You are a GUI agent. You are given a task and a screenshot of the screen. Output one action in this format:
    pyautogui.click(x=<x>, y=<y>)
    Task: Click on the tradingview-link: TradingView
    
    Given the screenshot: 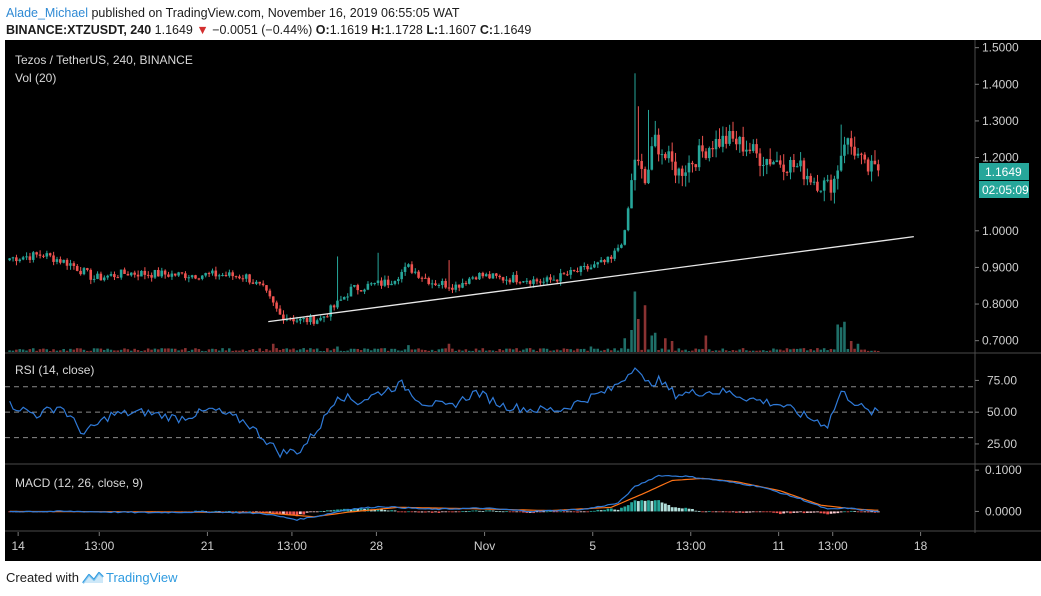 What is the action you would take?
    pyautogui.click(x=130, y=577)
    